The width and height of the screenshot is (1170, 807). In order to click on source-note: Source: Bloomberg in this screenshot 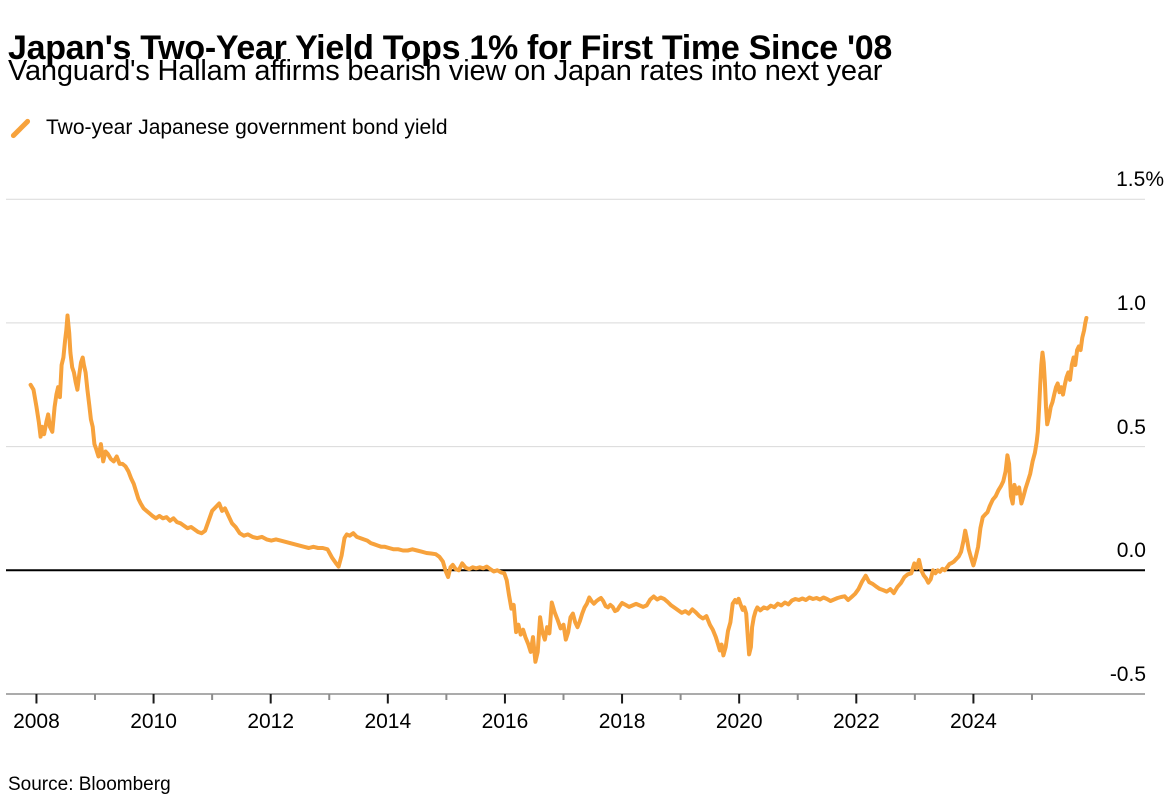, I will do `click(89, 784)`.